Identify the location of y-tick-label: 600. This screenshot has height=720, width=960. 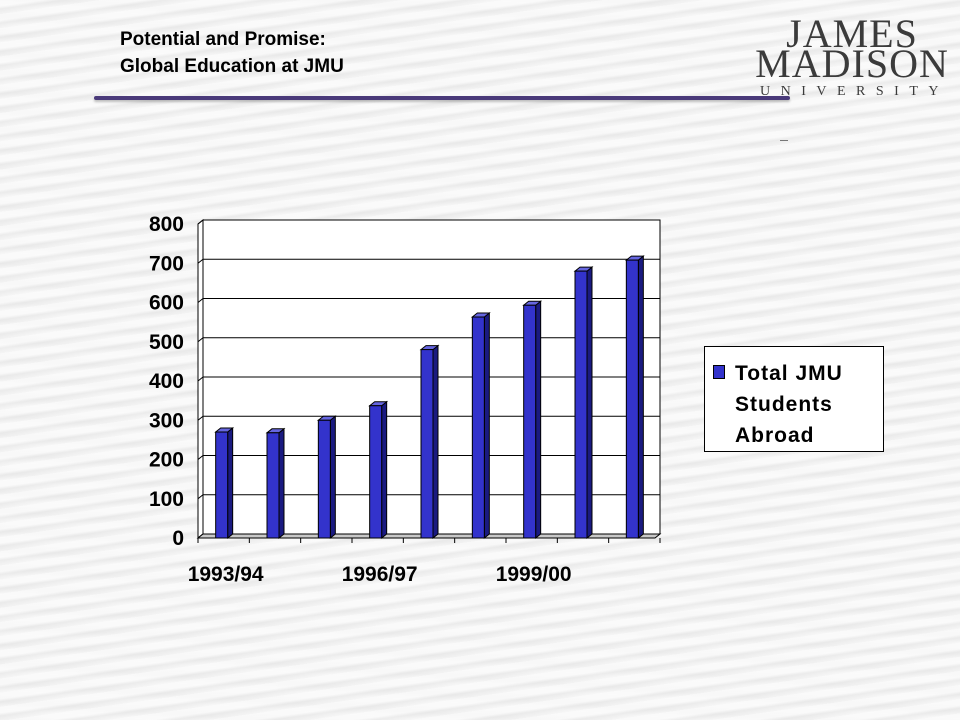
(166, 303).